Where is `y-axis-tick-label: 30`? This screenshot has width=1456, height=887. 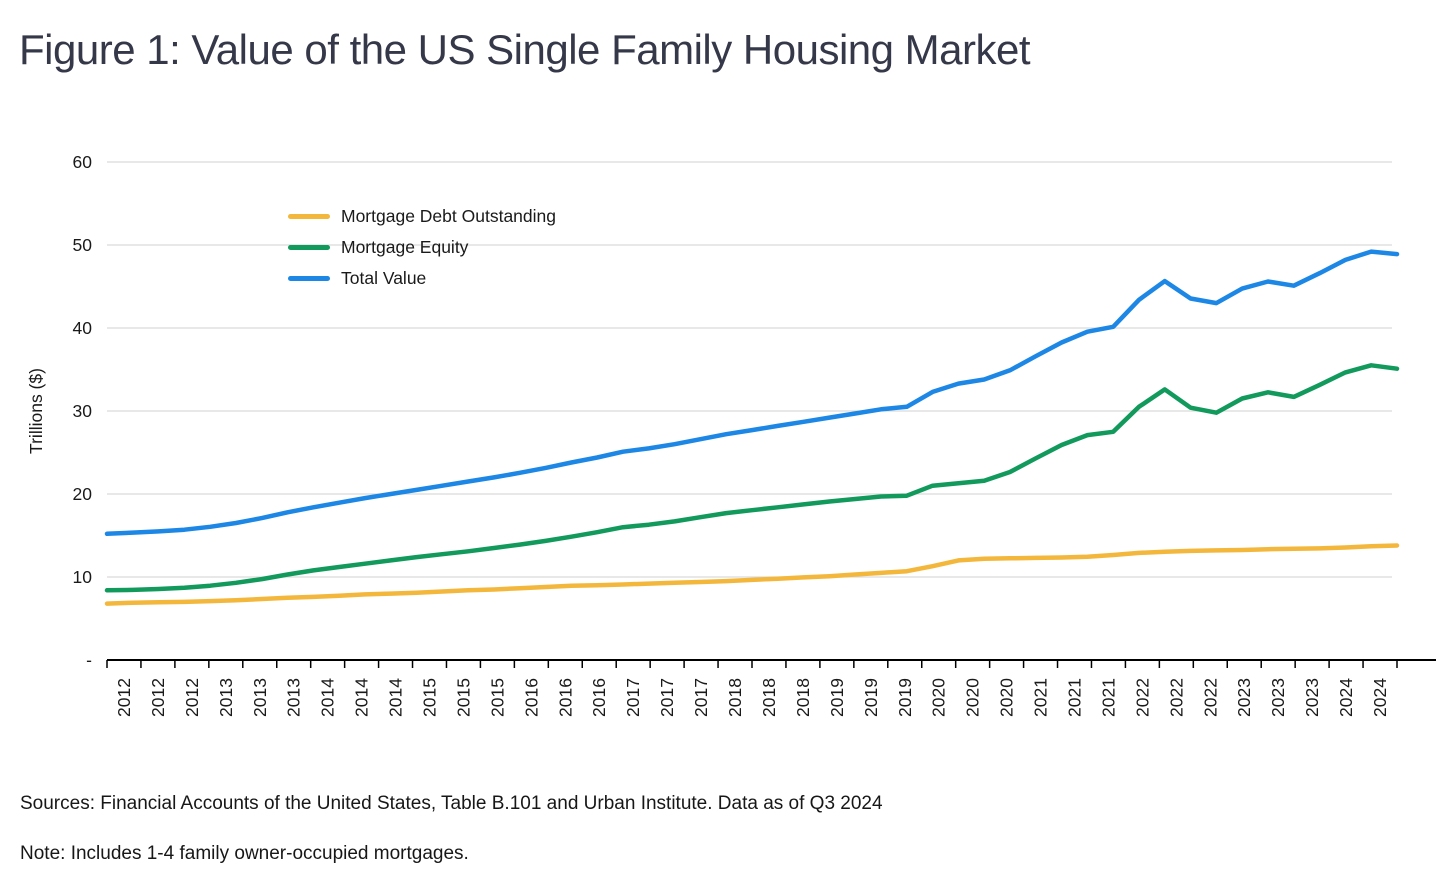 y-axis-tick-label: 30 is located at coordinates (83, 411).